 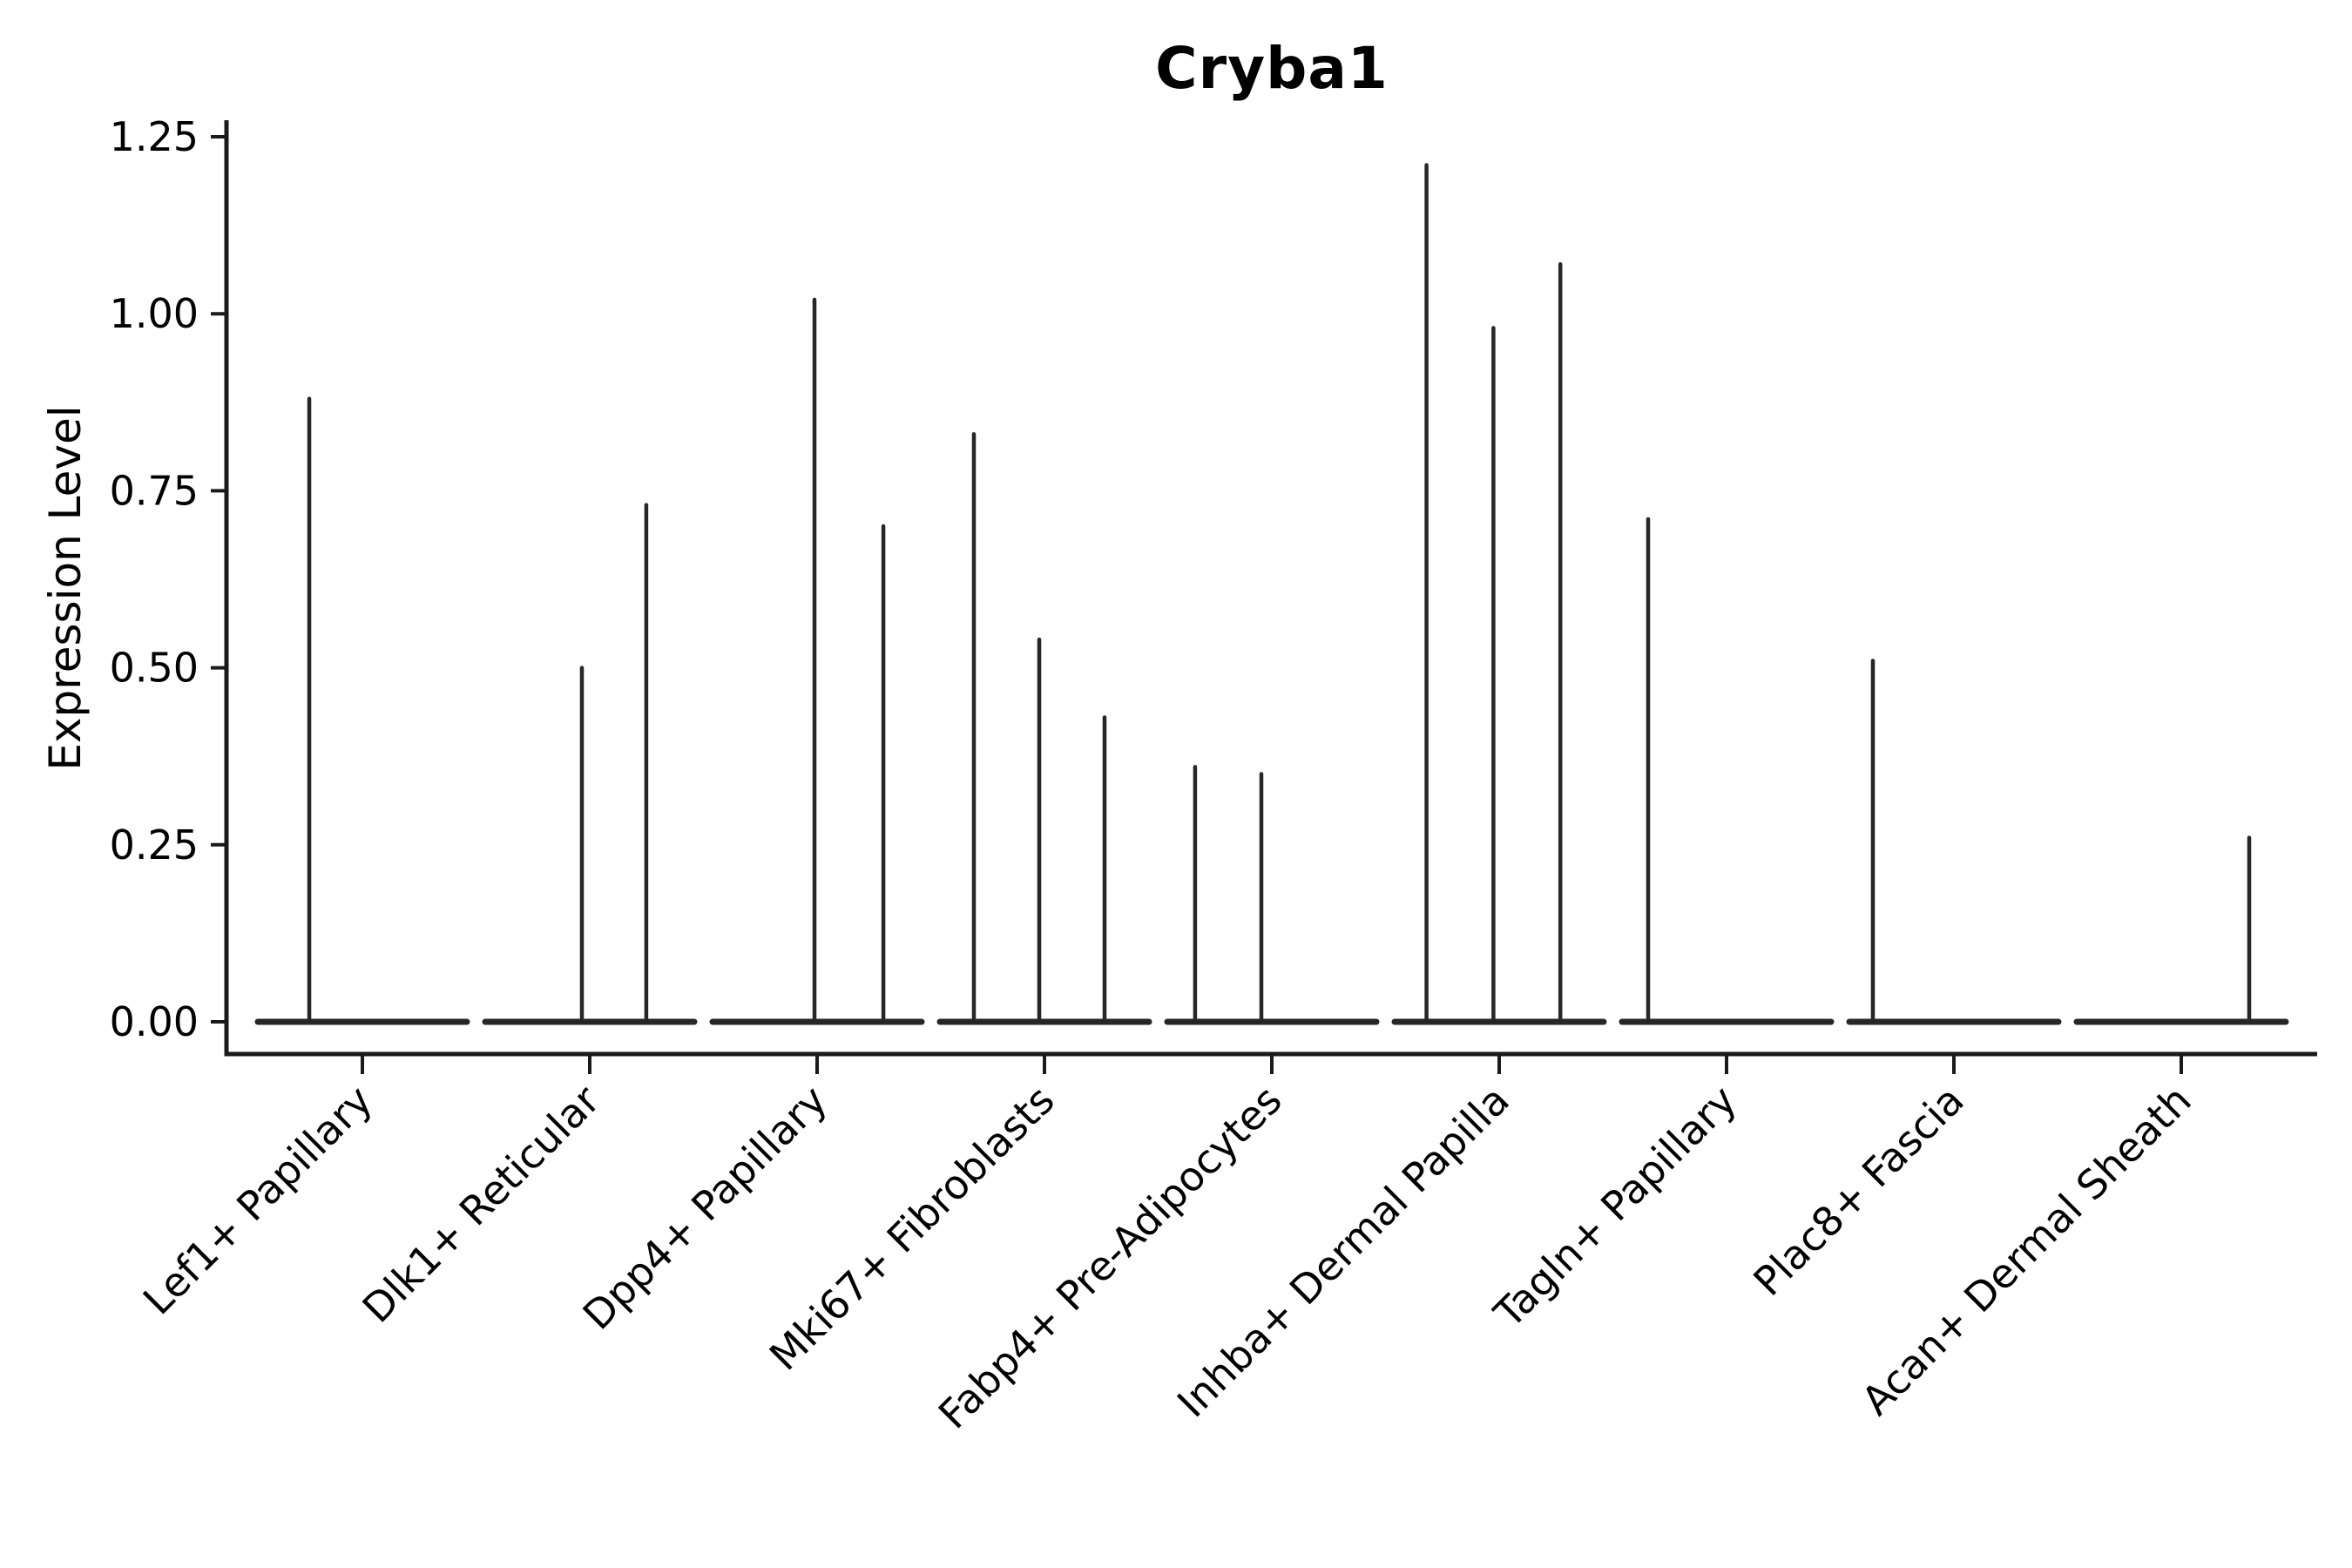 I want to click on y-tick-label: 0.50, so click(x=154, y=668).